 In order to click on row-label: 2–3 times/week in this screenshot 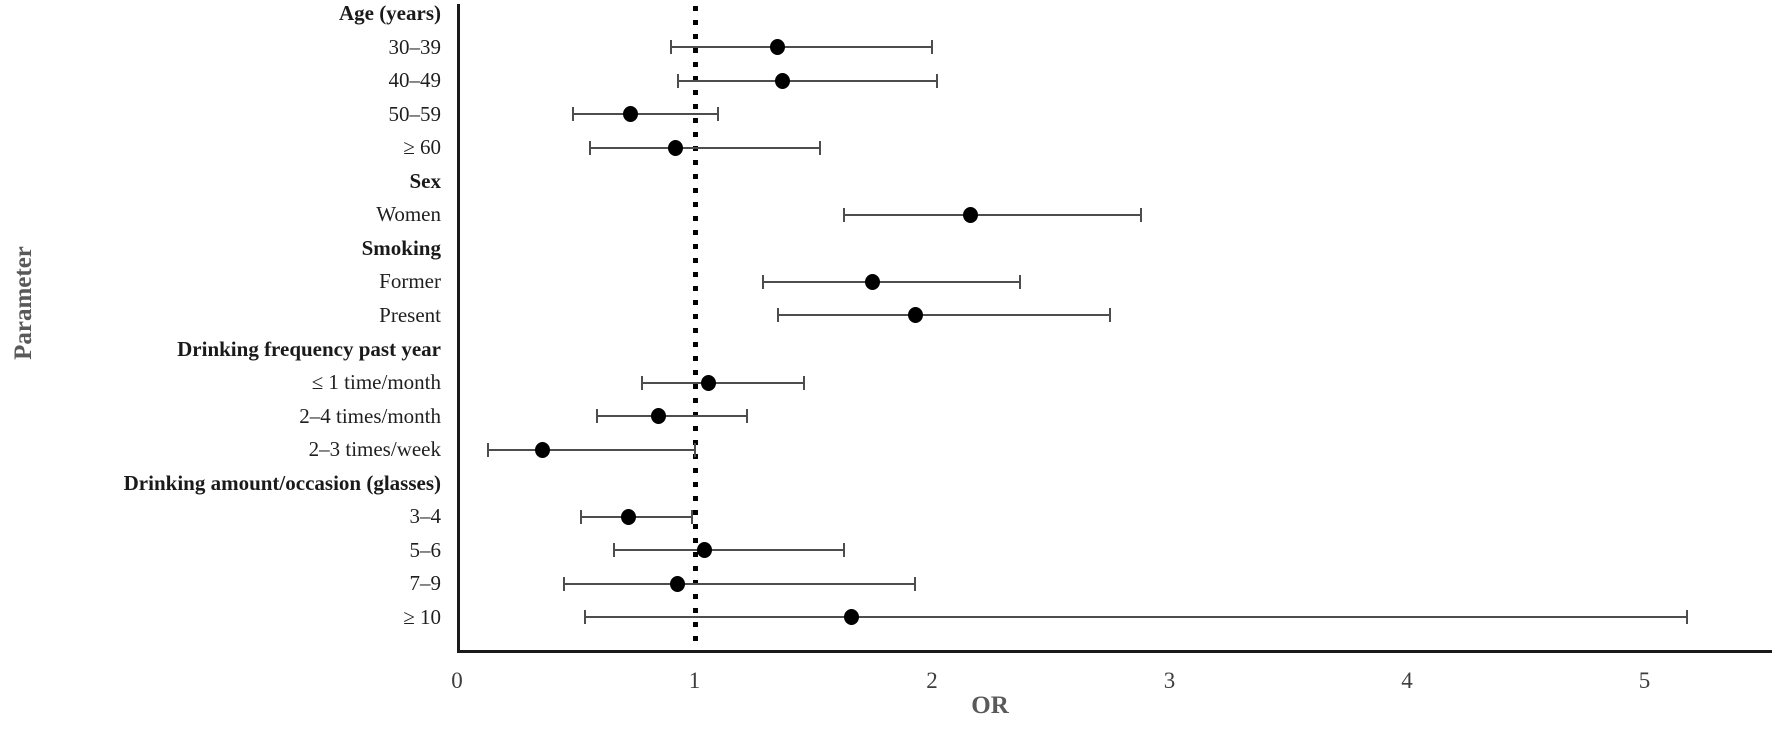, I will do `click(374, 449)`.